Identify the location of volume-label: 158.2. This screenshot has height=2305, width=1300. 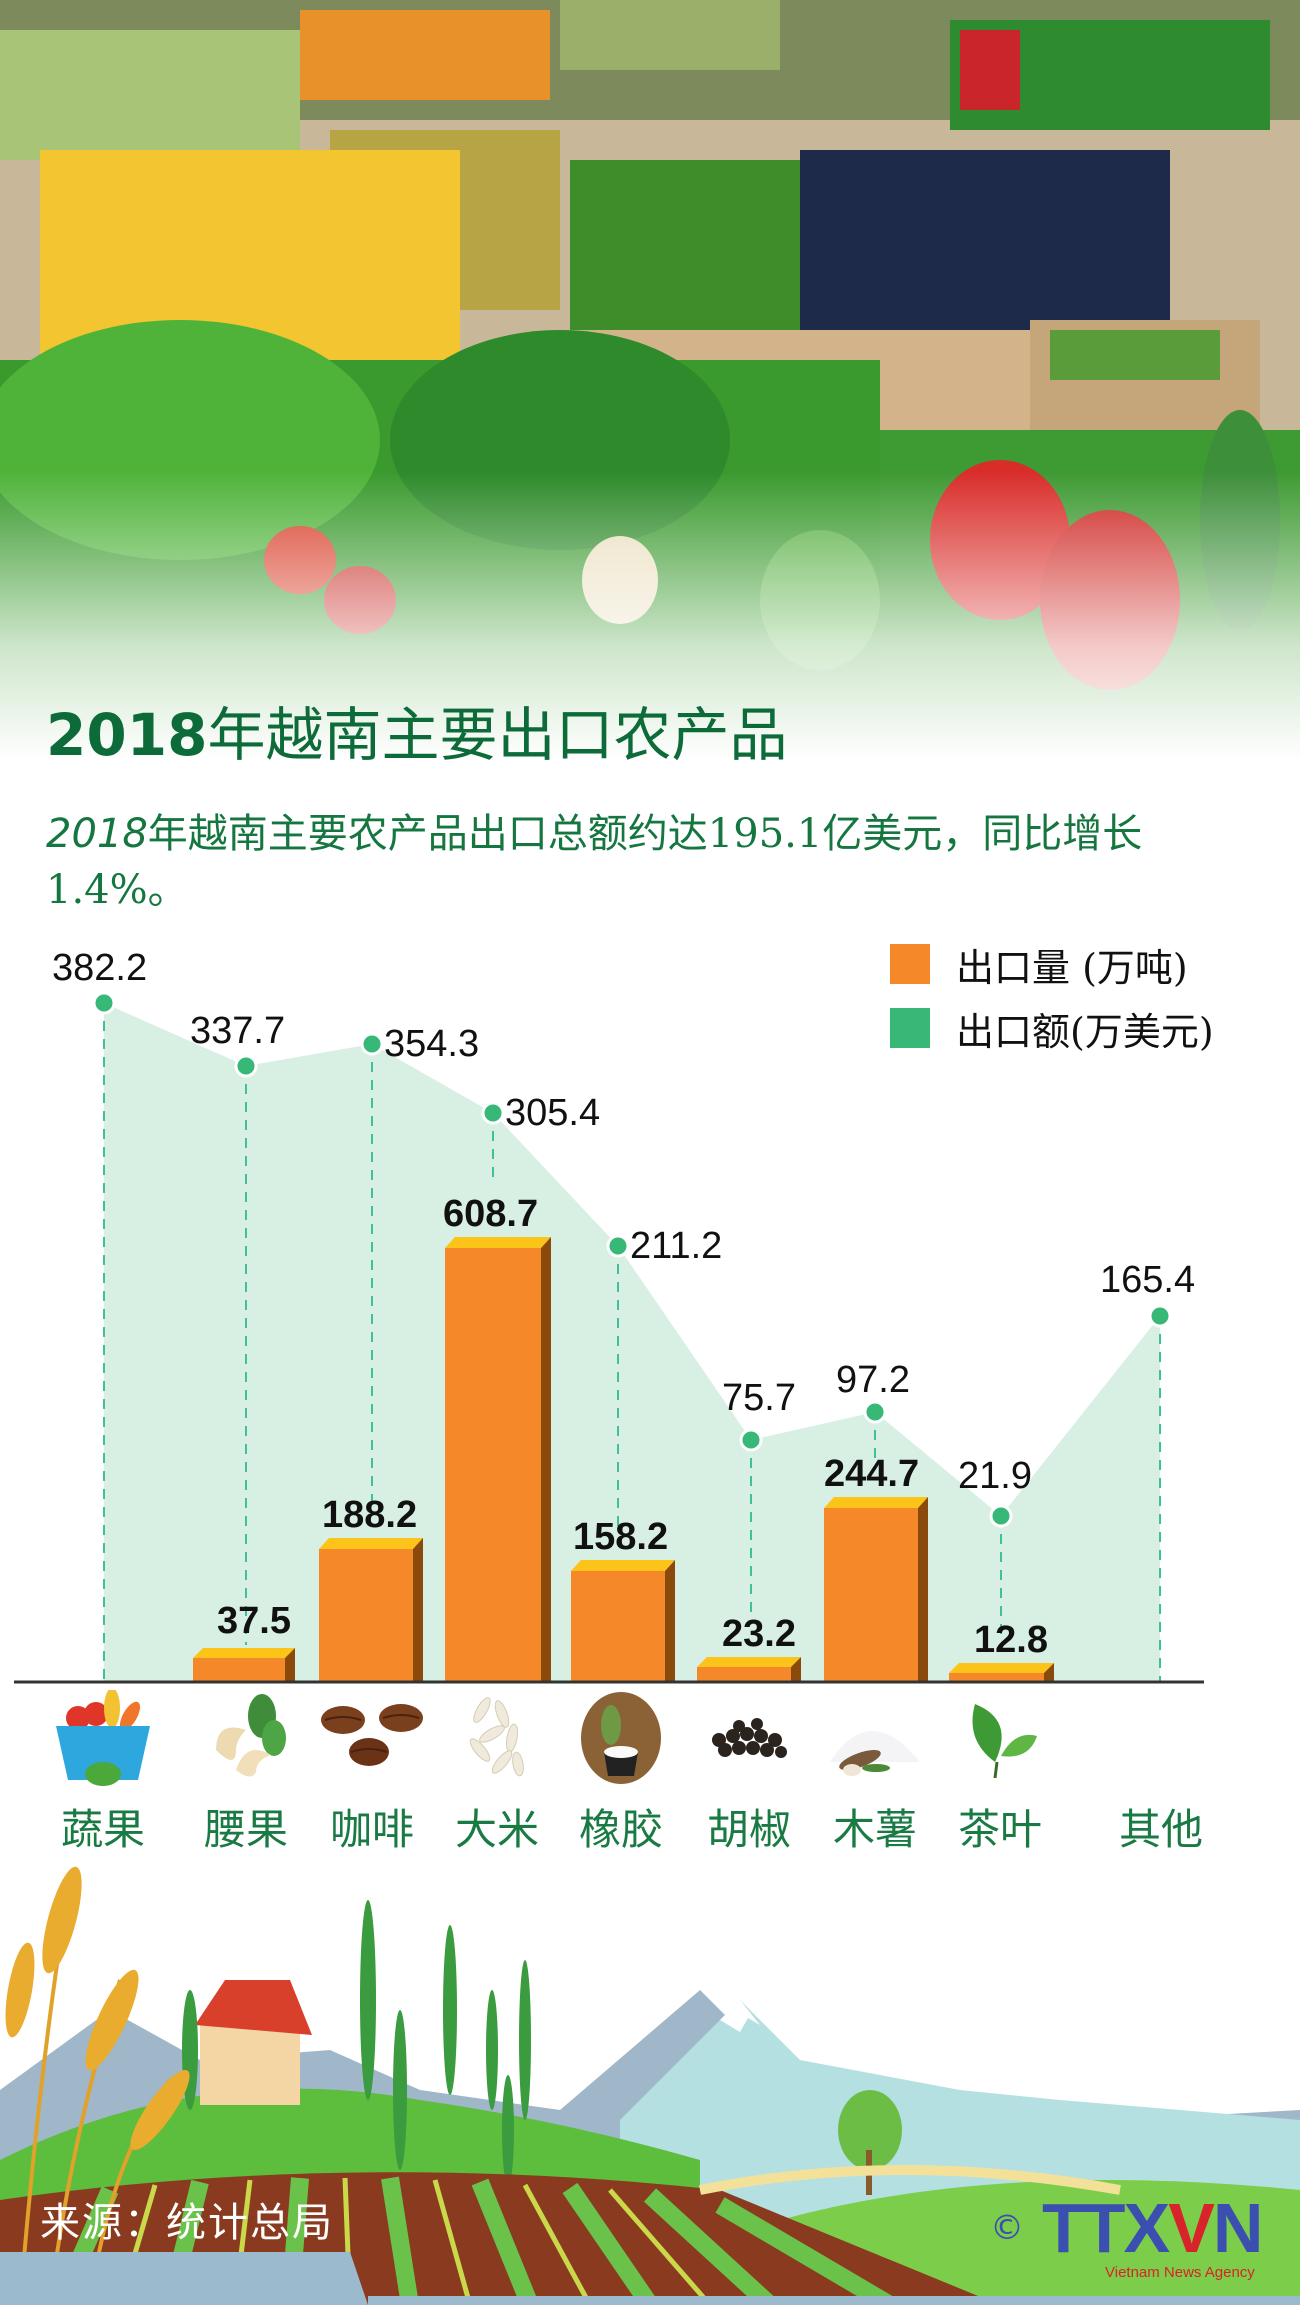
(620, 1537).